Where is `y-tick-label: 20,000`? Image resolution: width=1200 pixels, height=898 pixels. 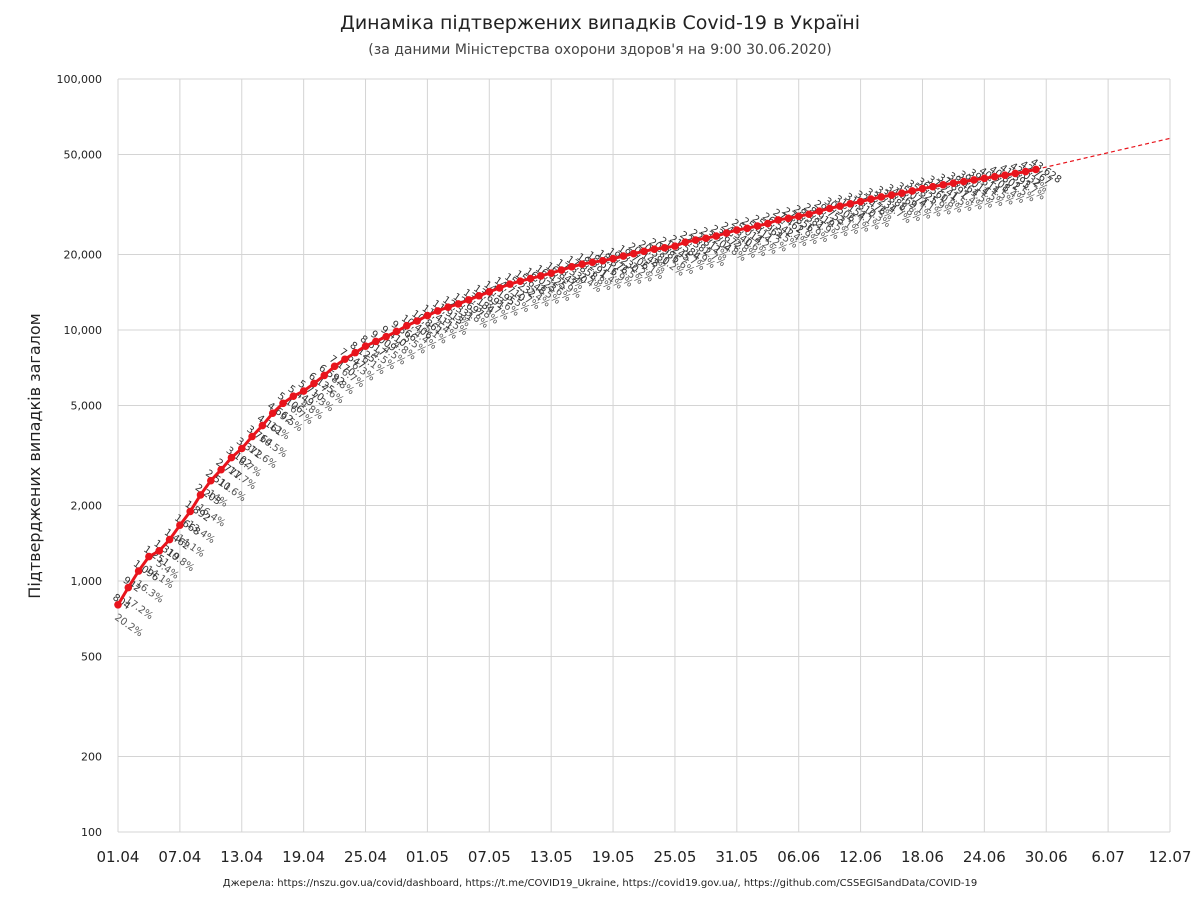
y-tick-label: 20,000 is located at coordinates (83, 254).